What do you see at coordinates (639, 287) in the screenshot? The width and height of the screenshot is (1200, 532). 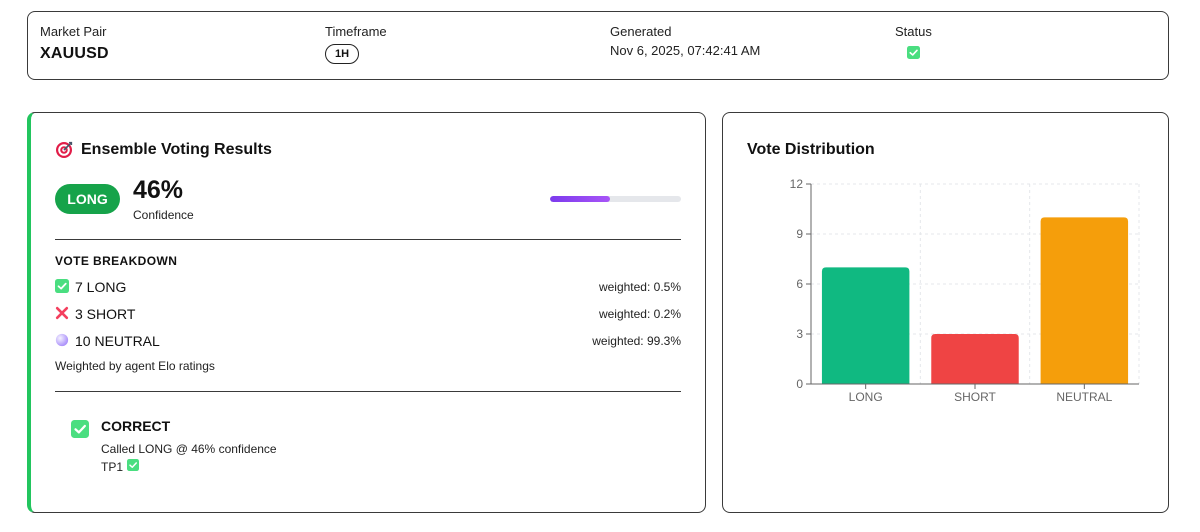 I see `weighted-value: weighted: 0.5%` at bounding box center [639, 287].